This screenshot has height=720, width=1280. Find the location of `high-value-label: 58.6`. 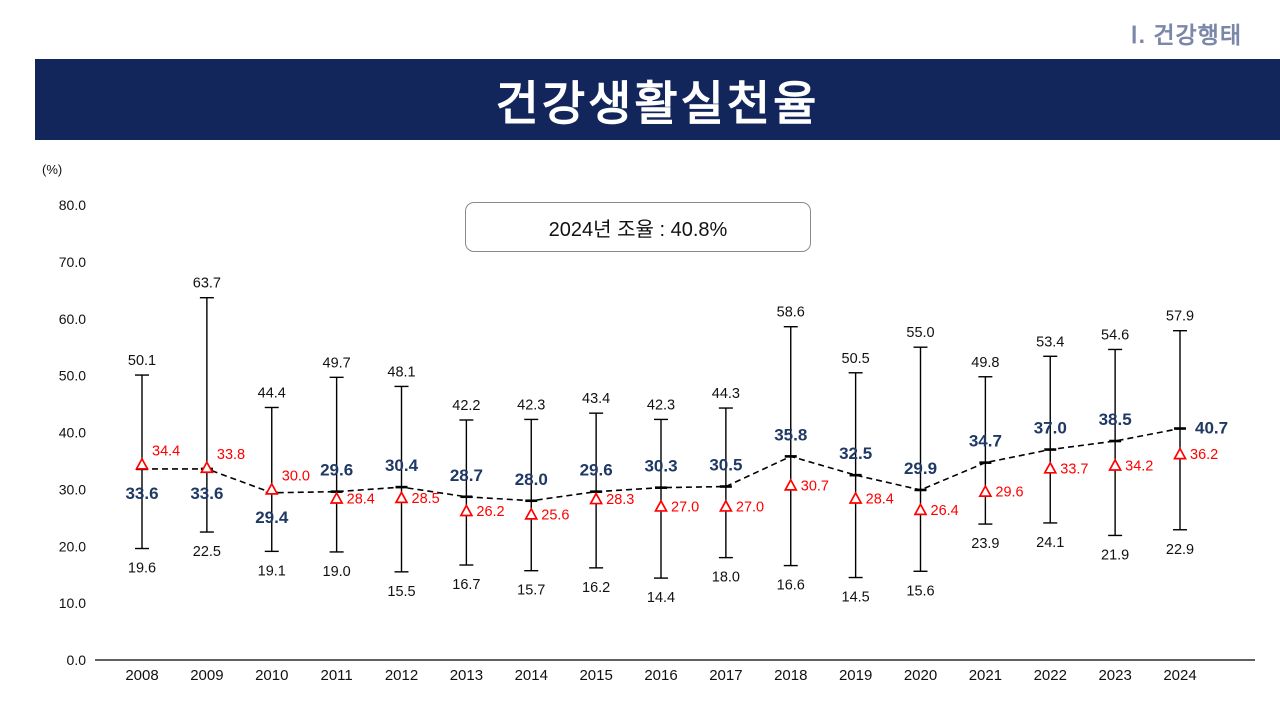

high-value-label: 58.6 is located at coordinates (791, 313).